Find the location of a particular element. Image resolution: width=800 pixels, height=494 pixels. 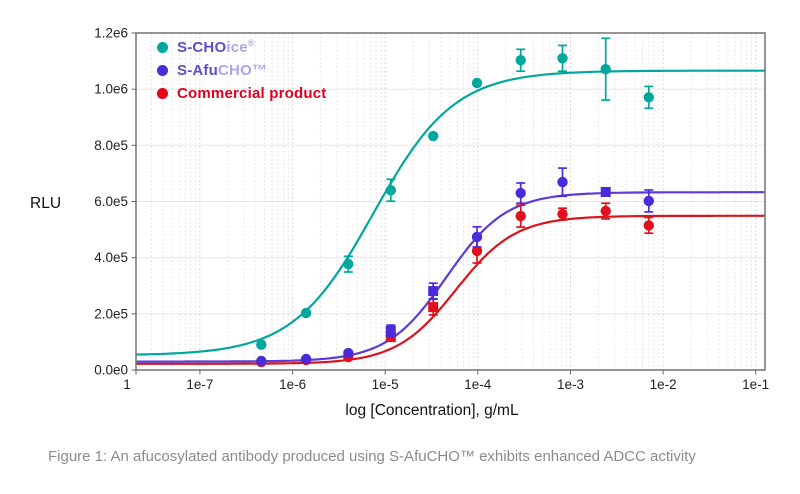

legend-item-2: Commercial product is located at coordinates (241, 93).